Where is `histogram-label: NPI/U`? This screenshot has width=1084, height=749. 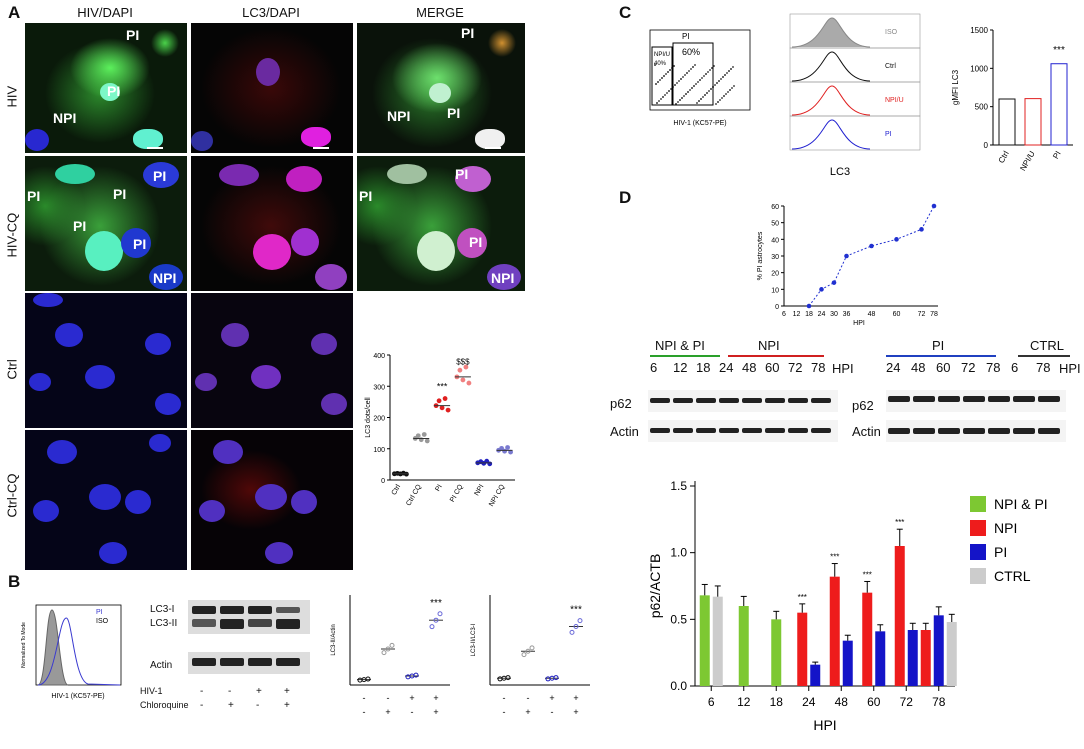
histogram-label: NPI/U is located at coordinates (894, 100).